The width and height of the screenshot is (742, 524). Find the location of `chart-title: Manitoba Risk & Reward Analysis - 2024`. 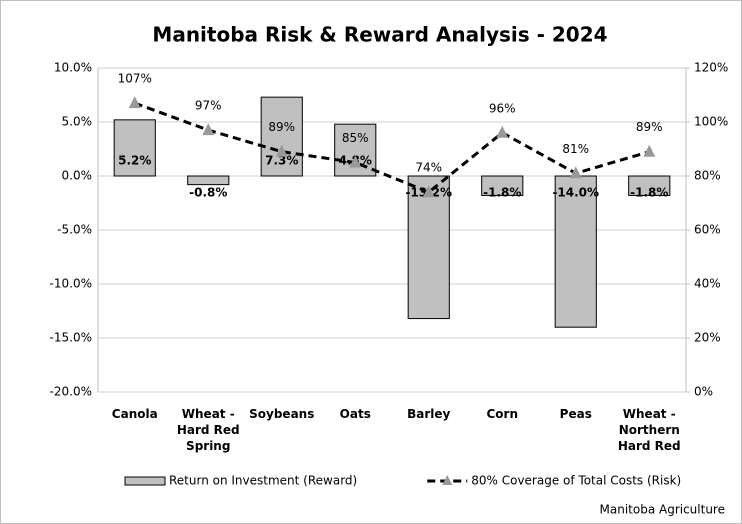

chart-title: Manitoba Risk & Reward Analysis - 2024 is located at coordinates (379, 35).